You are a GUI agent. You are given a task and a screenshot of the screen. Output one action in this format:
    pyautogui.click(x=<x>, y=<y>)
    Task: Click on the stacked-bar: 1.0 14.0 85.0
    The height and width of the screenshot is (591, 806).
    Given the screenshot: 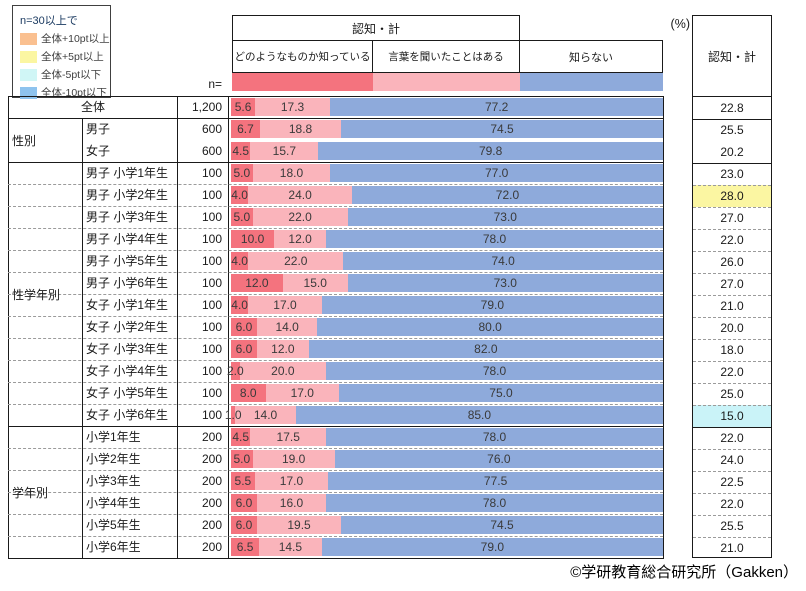 What is the action you would take?
    pyautogui.click(x=444, y=415)
    